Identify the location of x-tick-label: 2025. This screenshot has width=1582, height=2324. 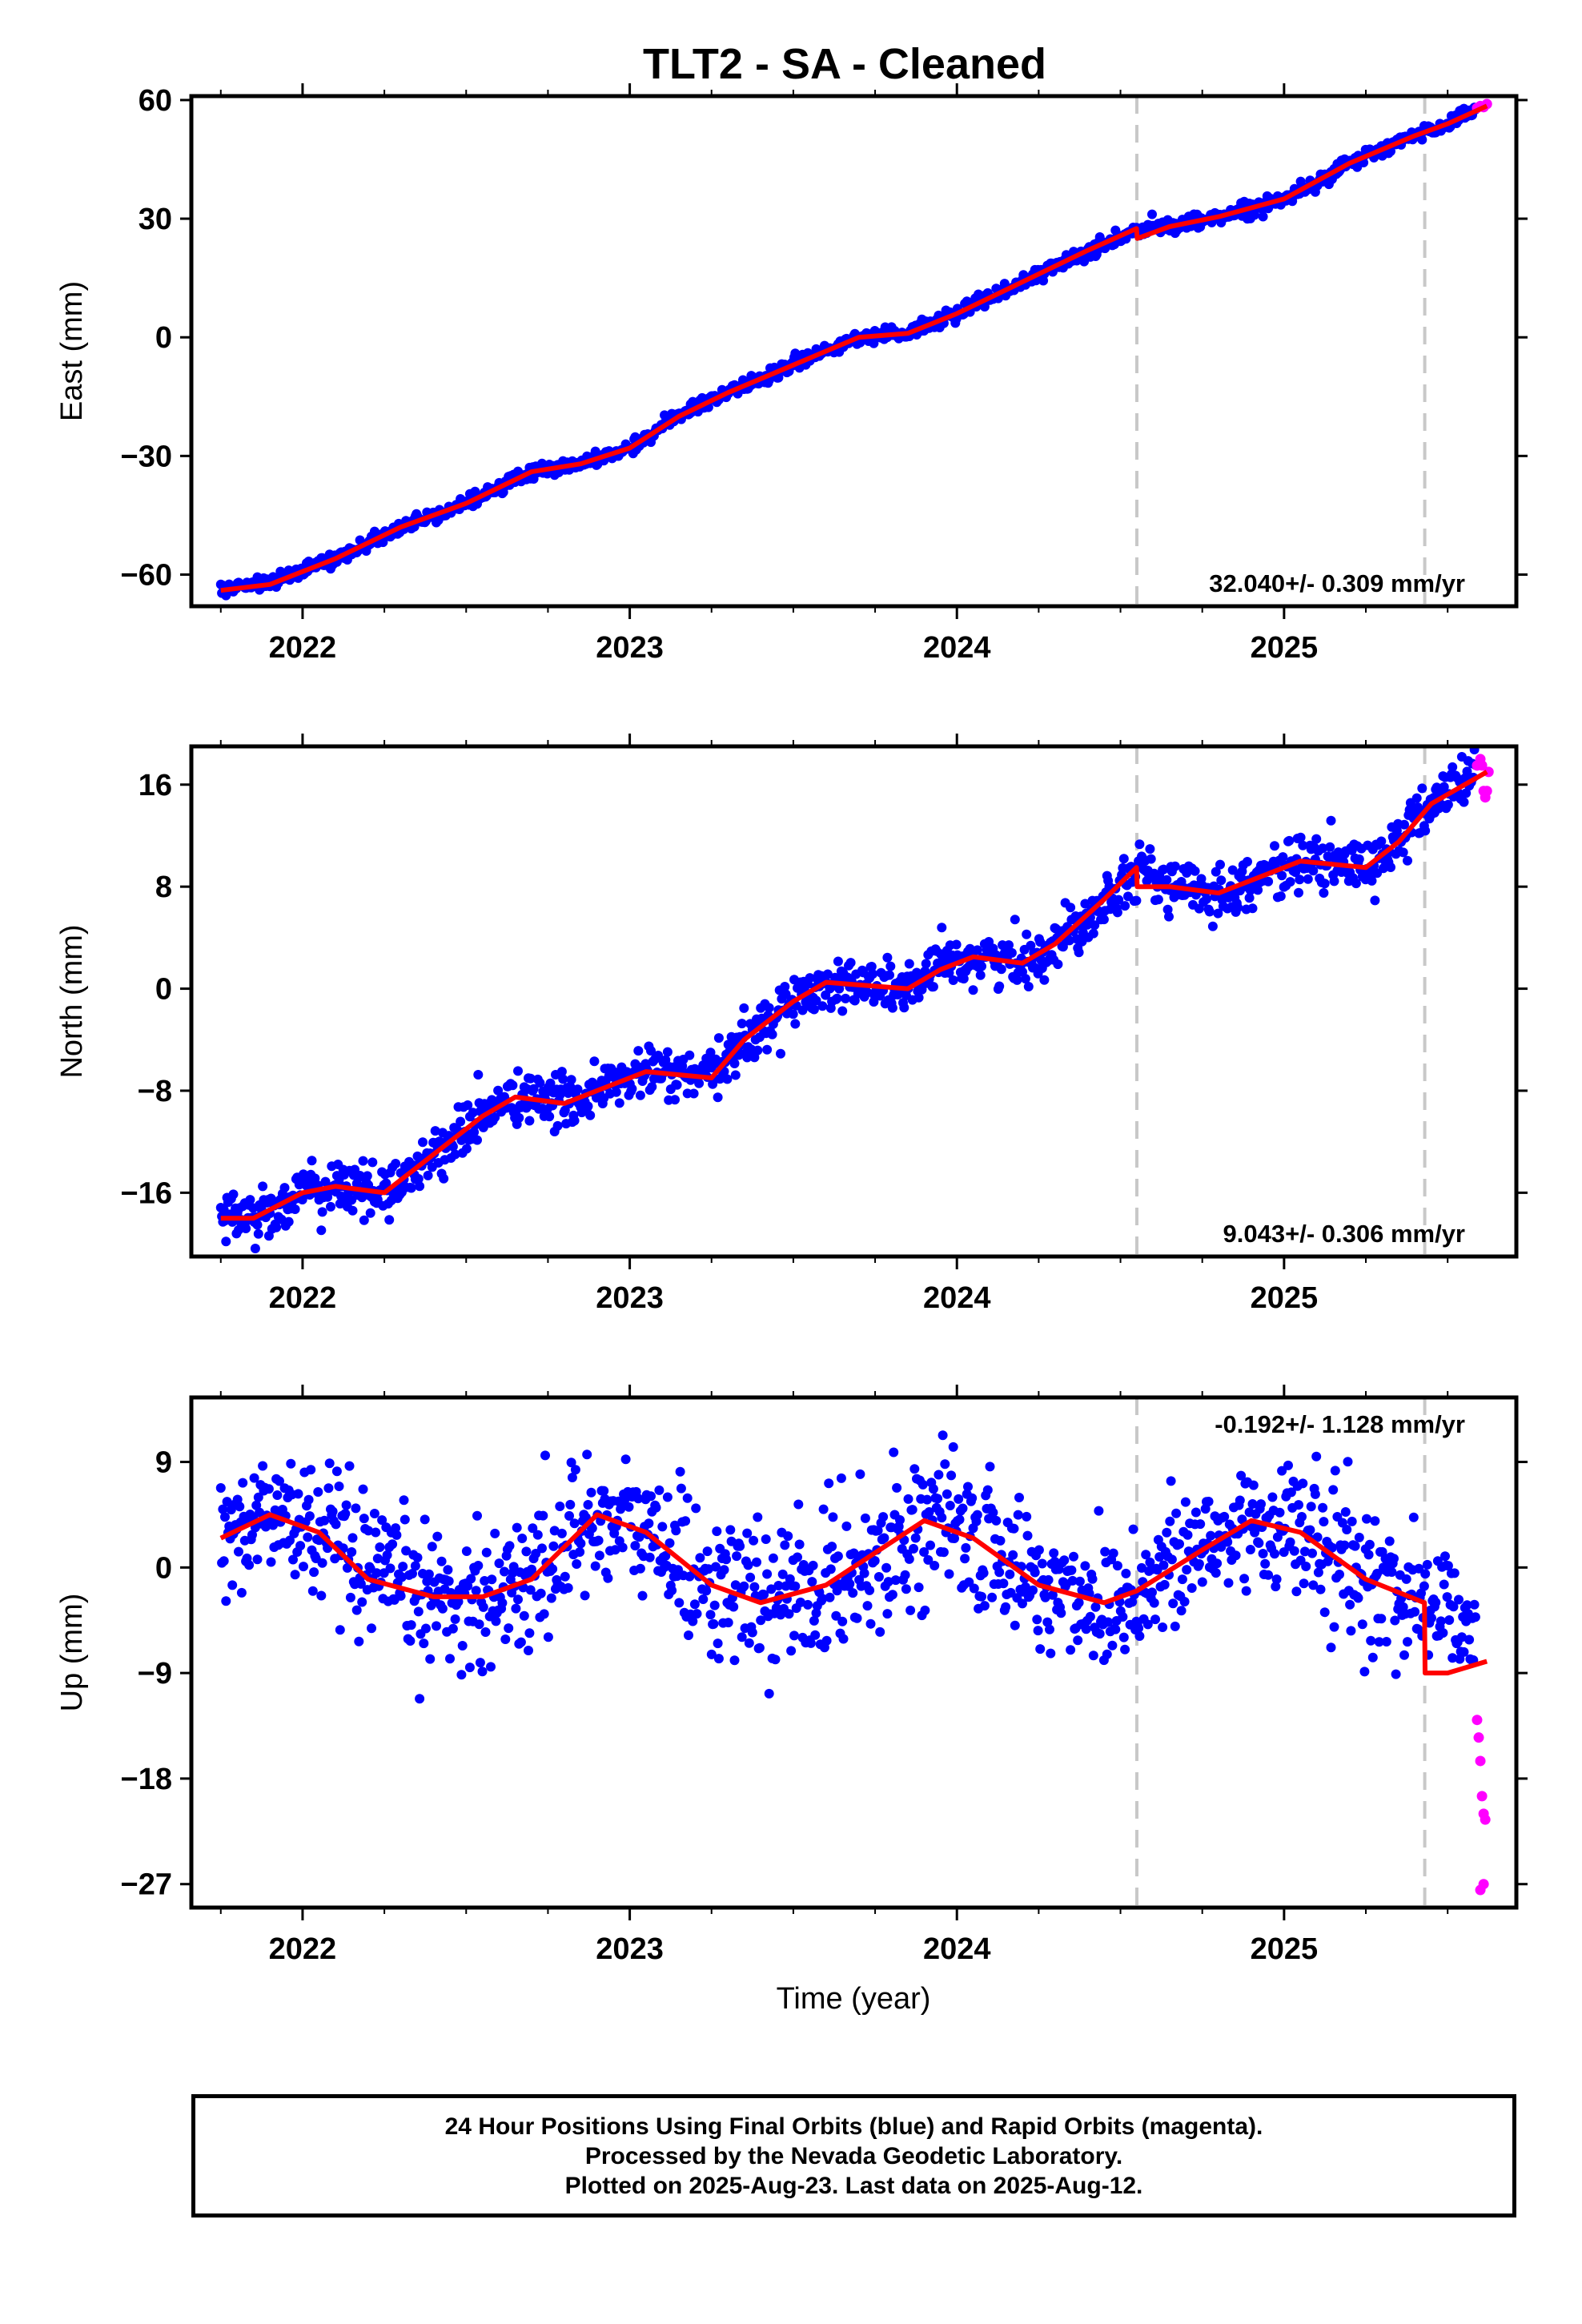
(1285, 648).